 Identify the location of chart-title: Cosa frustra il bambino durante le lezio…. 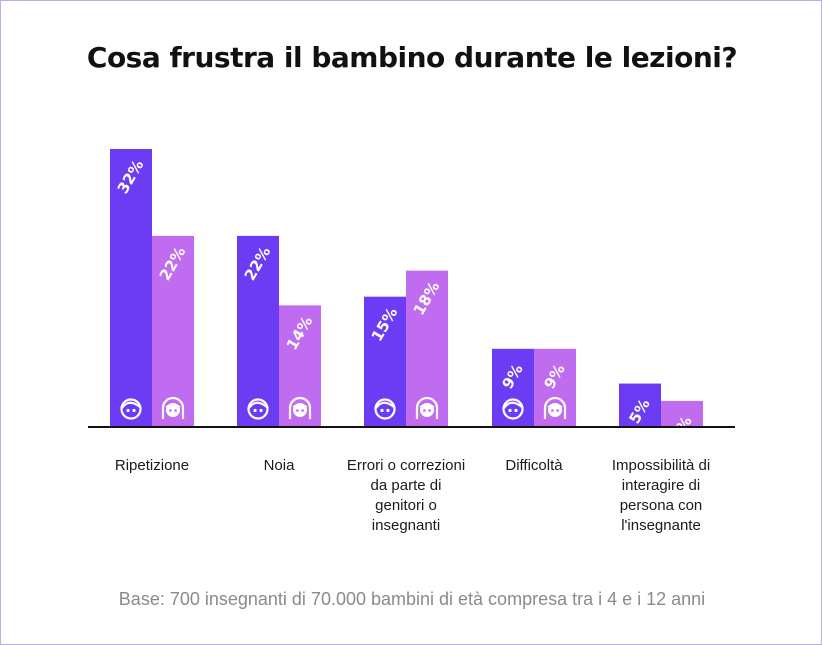
(412, 57).